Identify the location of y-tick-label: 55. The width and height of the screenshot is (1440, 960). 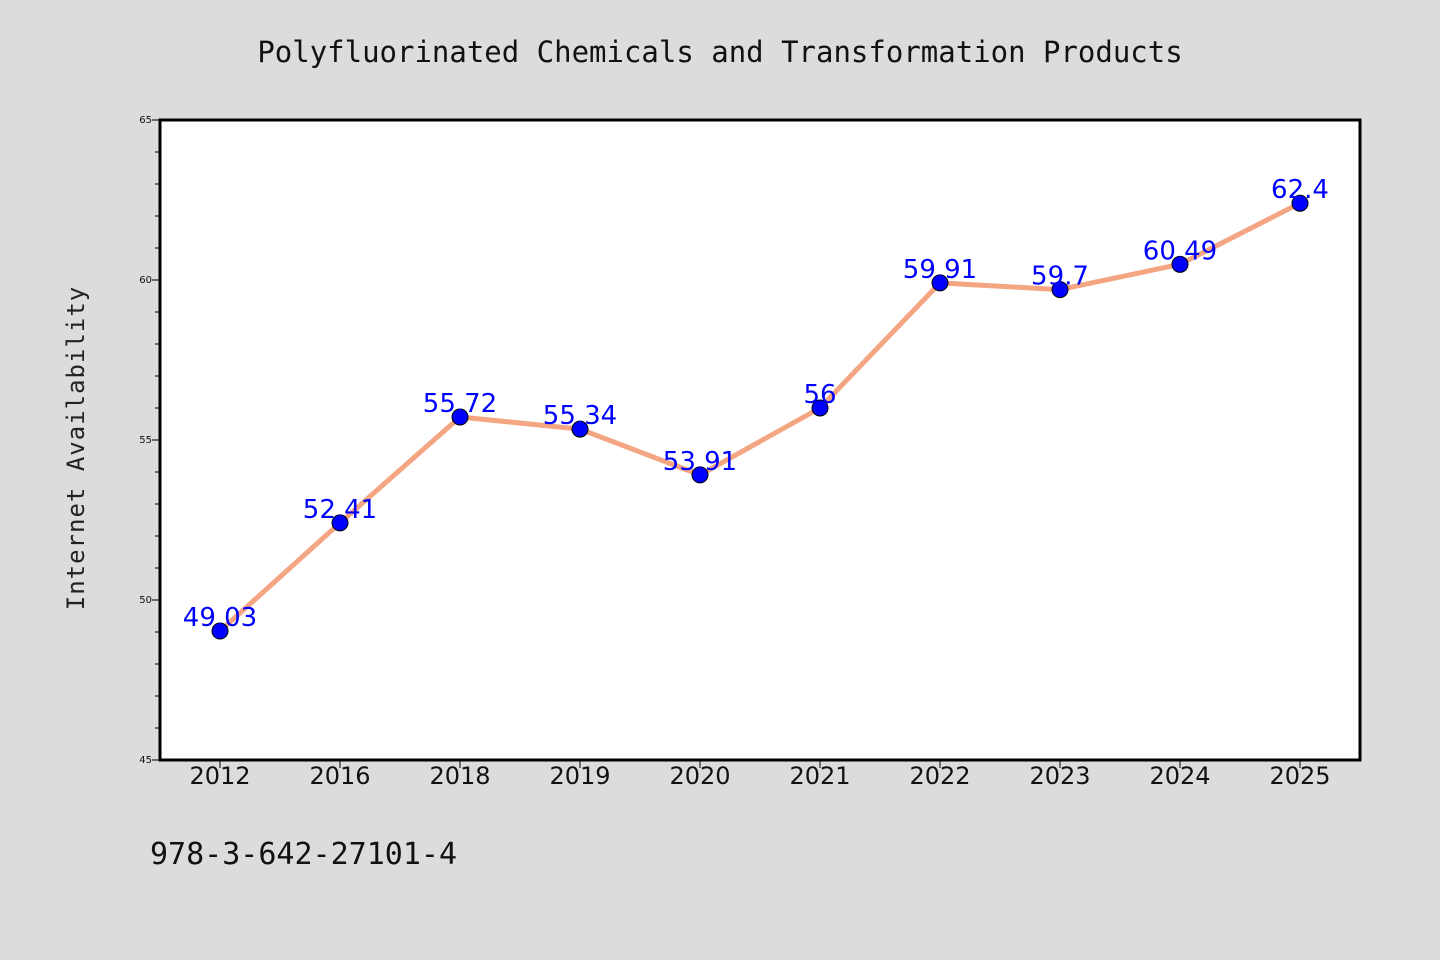
(145, 440).